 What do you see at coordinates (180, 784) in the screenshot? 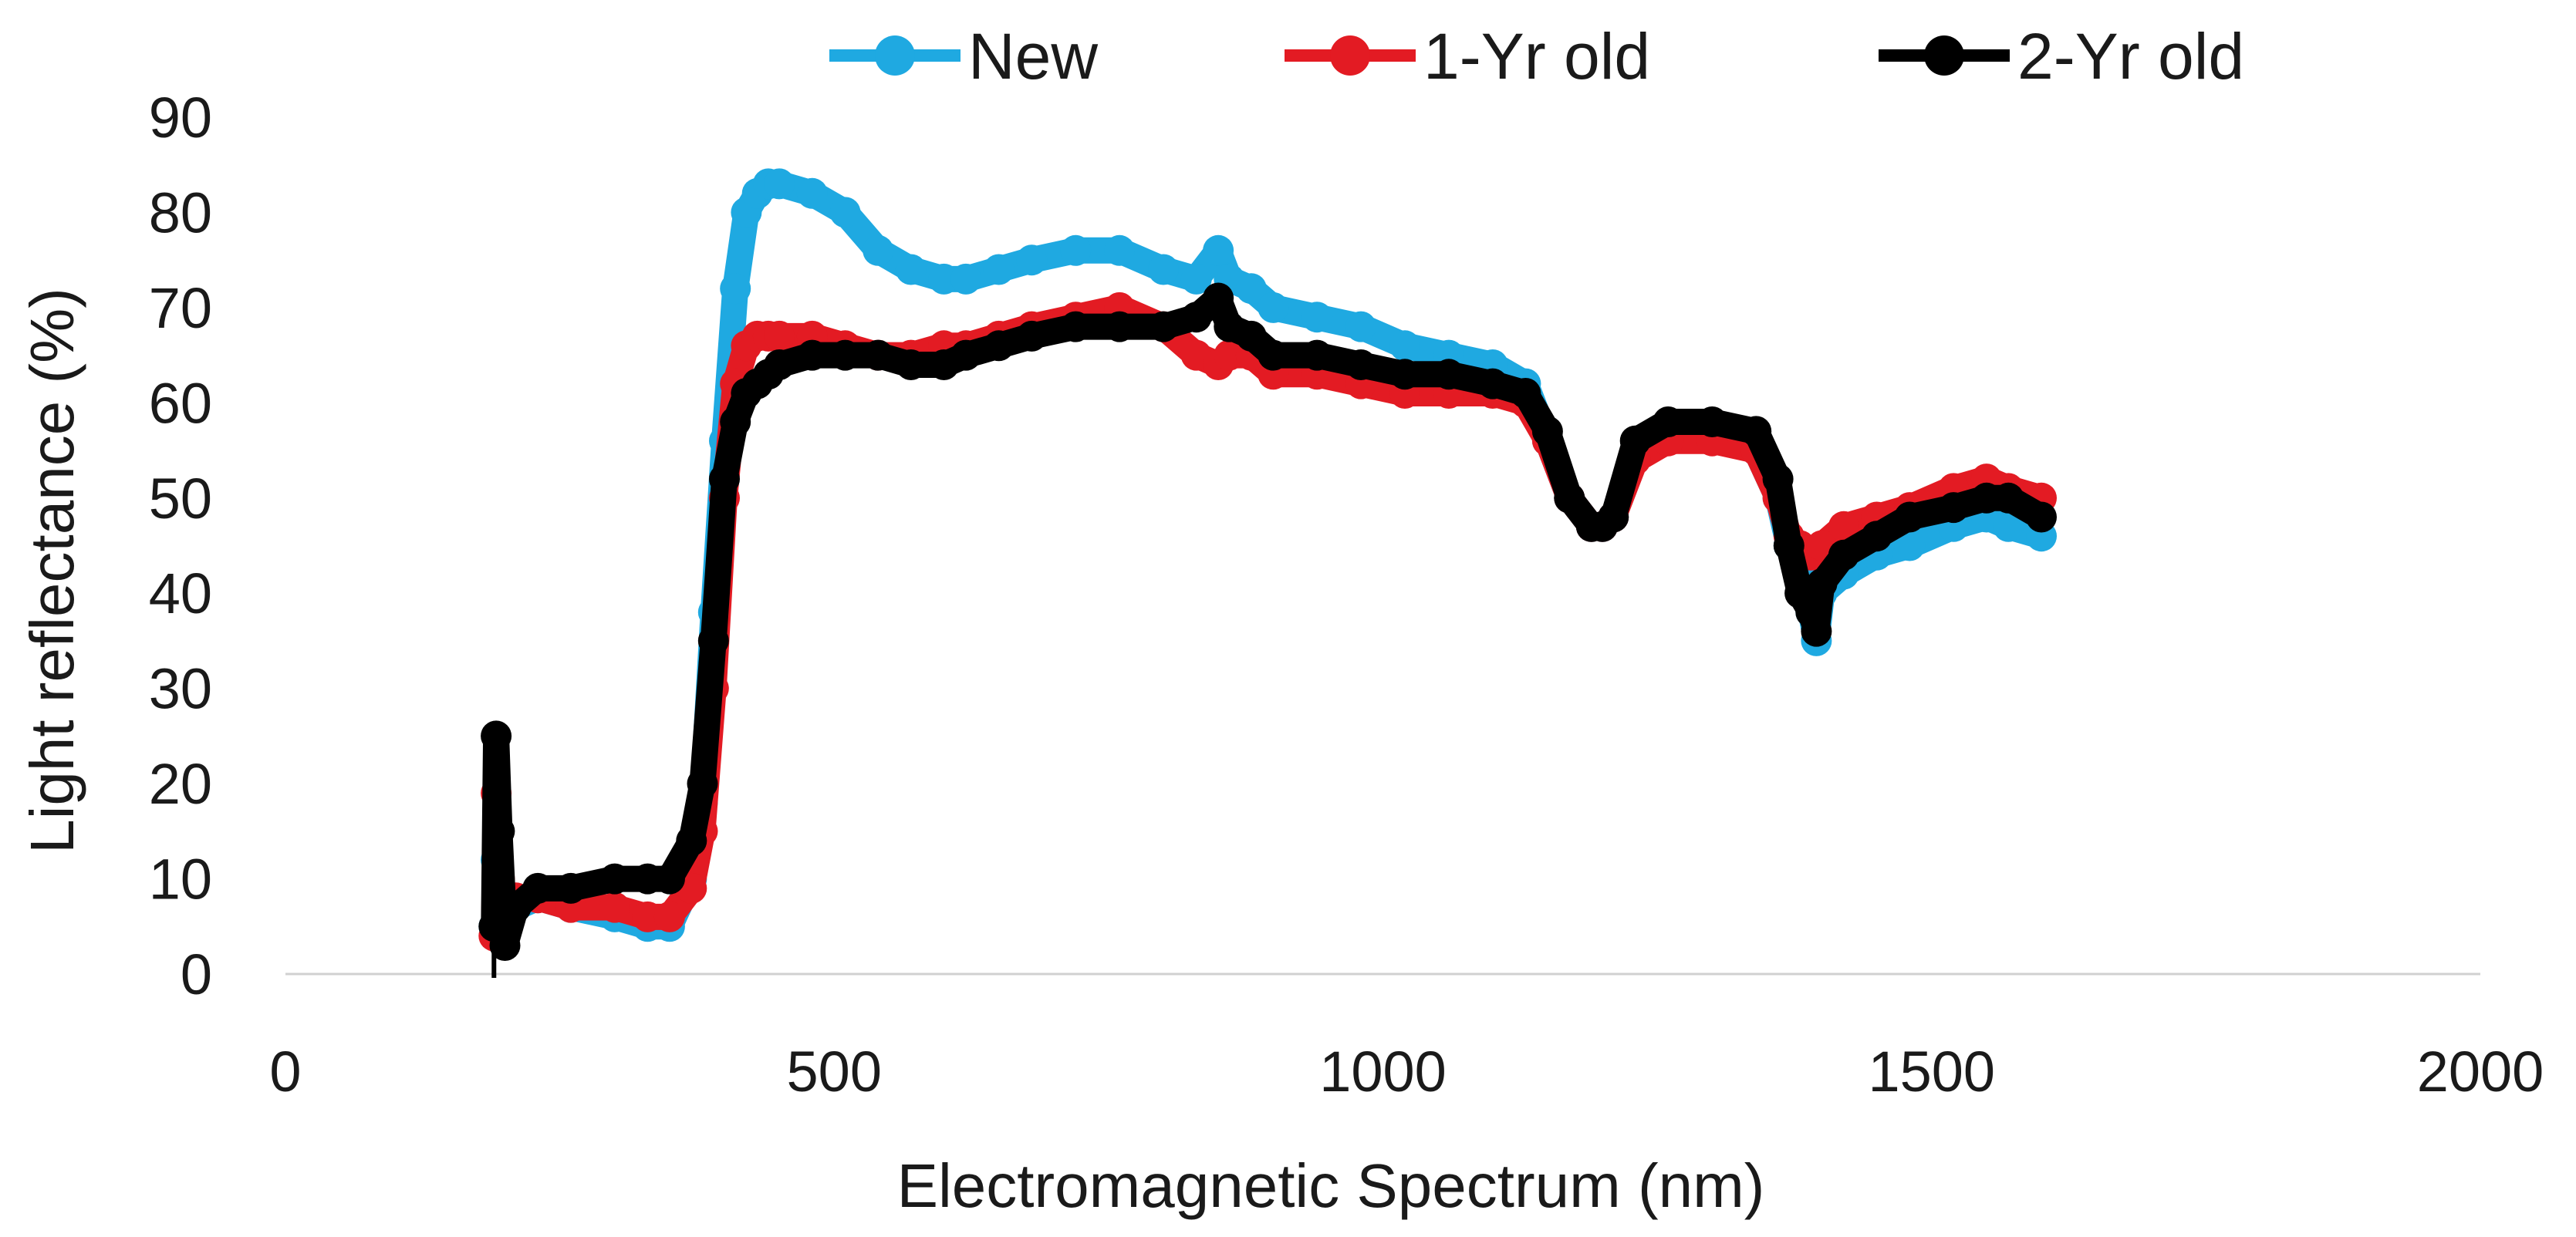
I see `y-tick-label-20: 20` at bounding box center [180, 784].